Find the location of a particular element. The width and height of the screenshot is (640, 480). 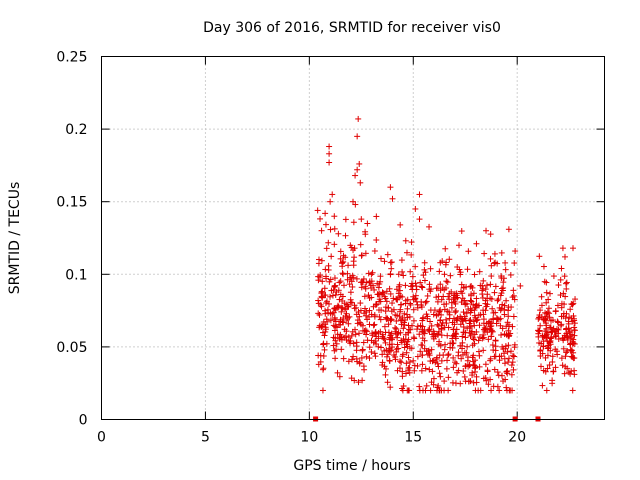

y-tick-label: 0.1 is located at coordinates (76, 275).